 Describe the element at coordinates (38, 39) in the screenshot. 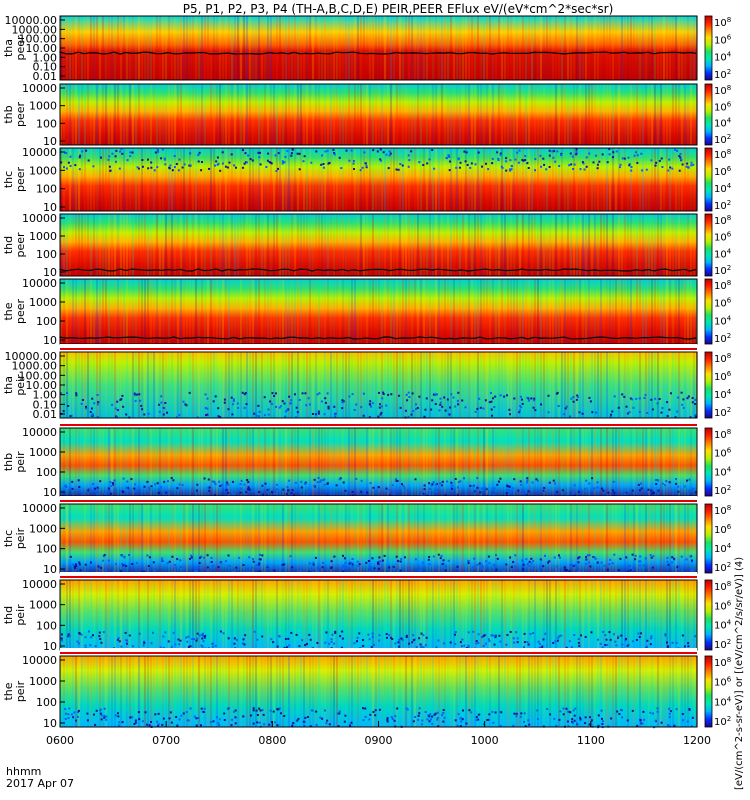

I see `y-tick-label: 100.00` at that location.